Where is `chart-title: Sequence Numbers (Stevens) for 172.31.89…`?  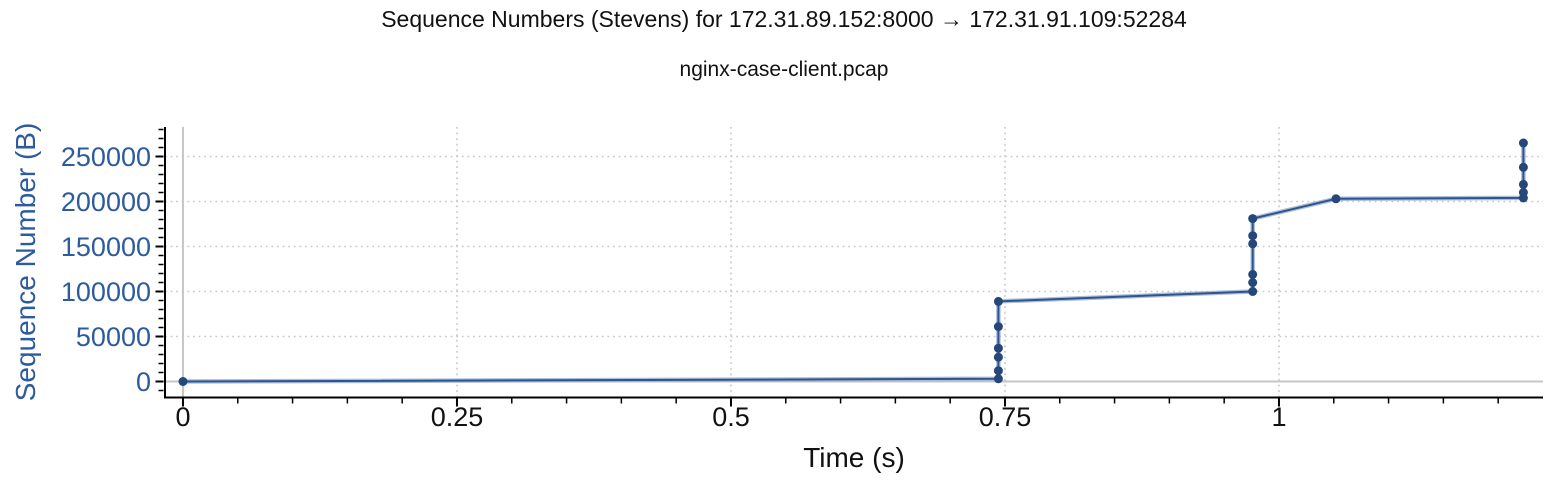 chart-title: Sequence Numbers (Stevens) for 172.31.89… is located at coordinates (784, 19).